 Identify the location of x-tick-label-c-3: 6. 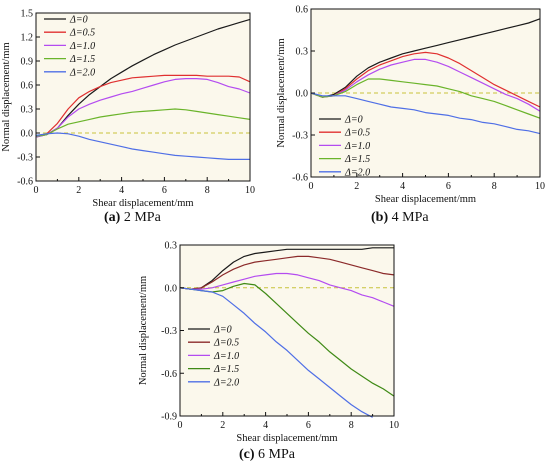
(308, 425).